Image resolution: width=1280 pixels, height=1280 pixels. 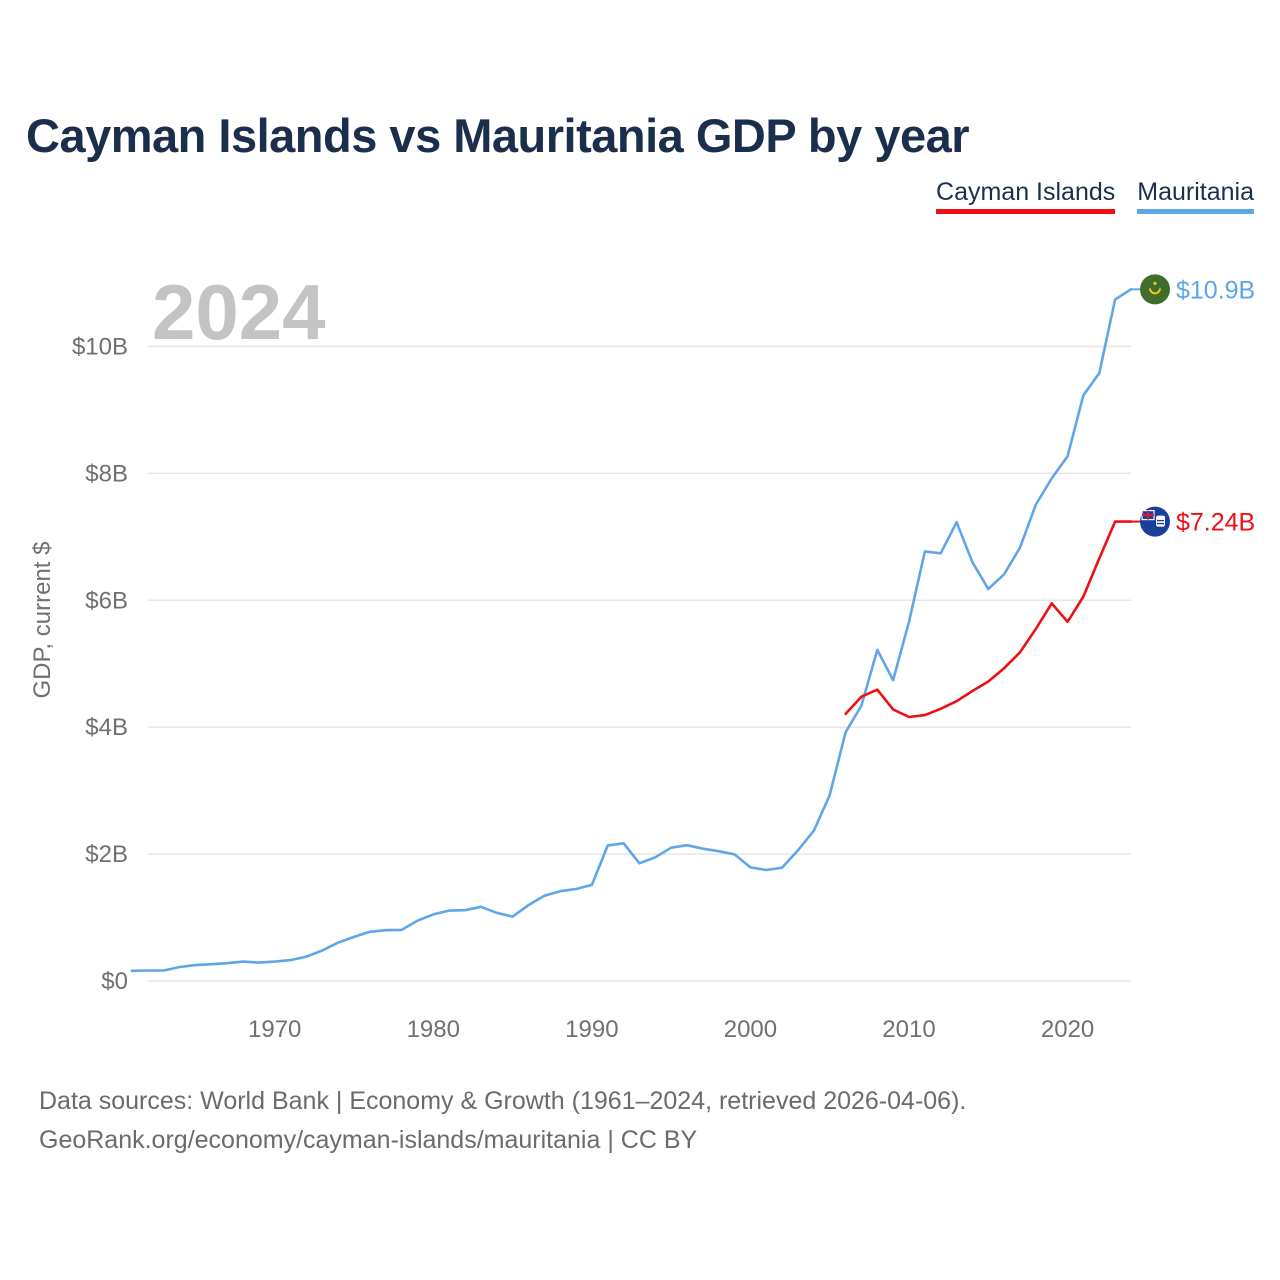 I want to click on y-tick-label: $4B, so click(x=106, y=727).